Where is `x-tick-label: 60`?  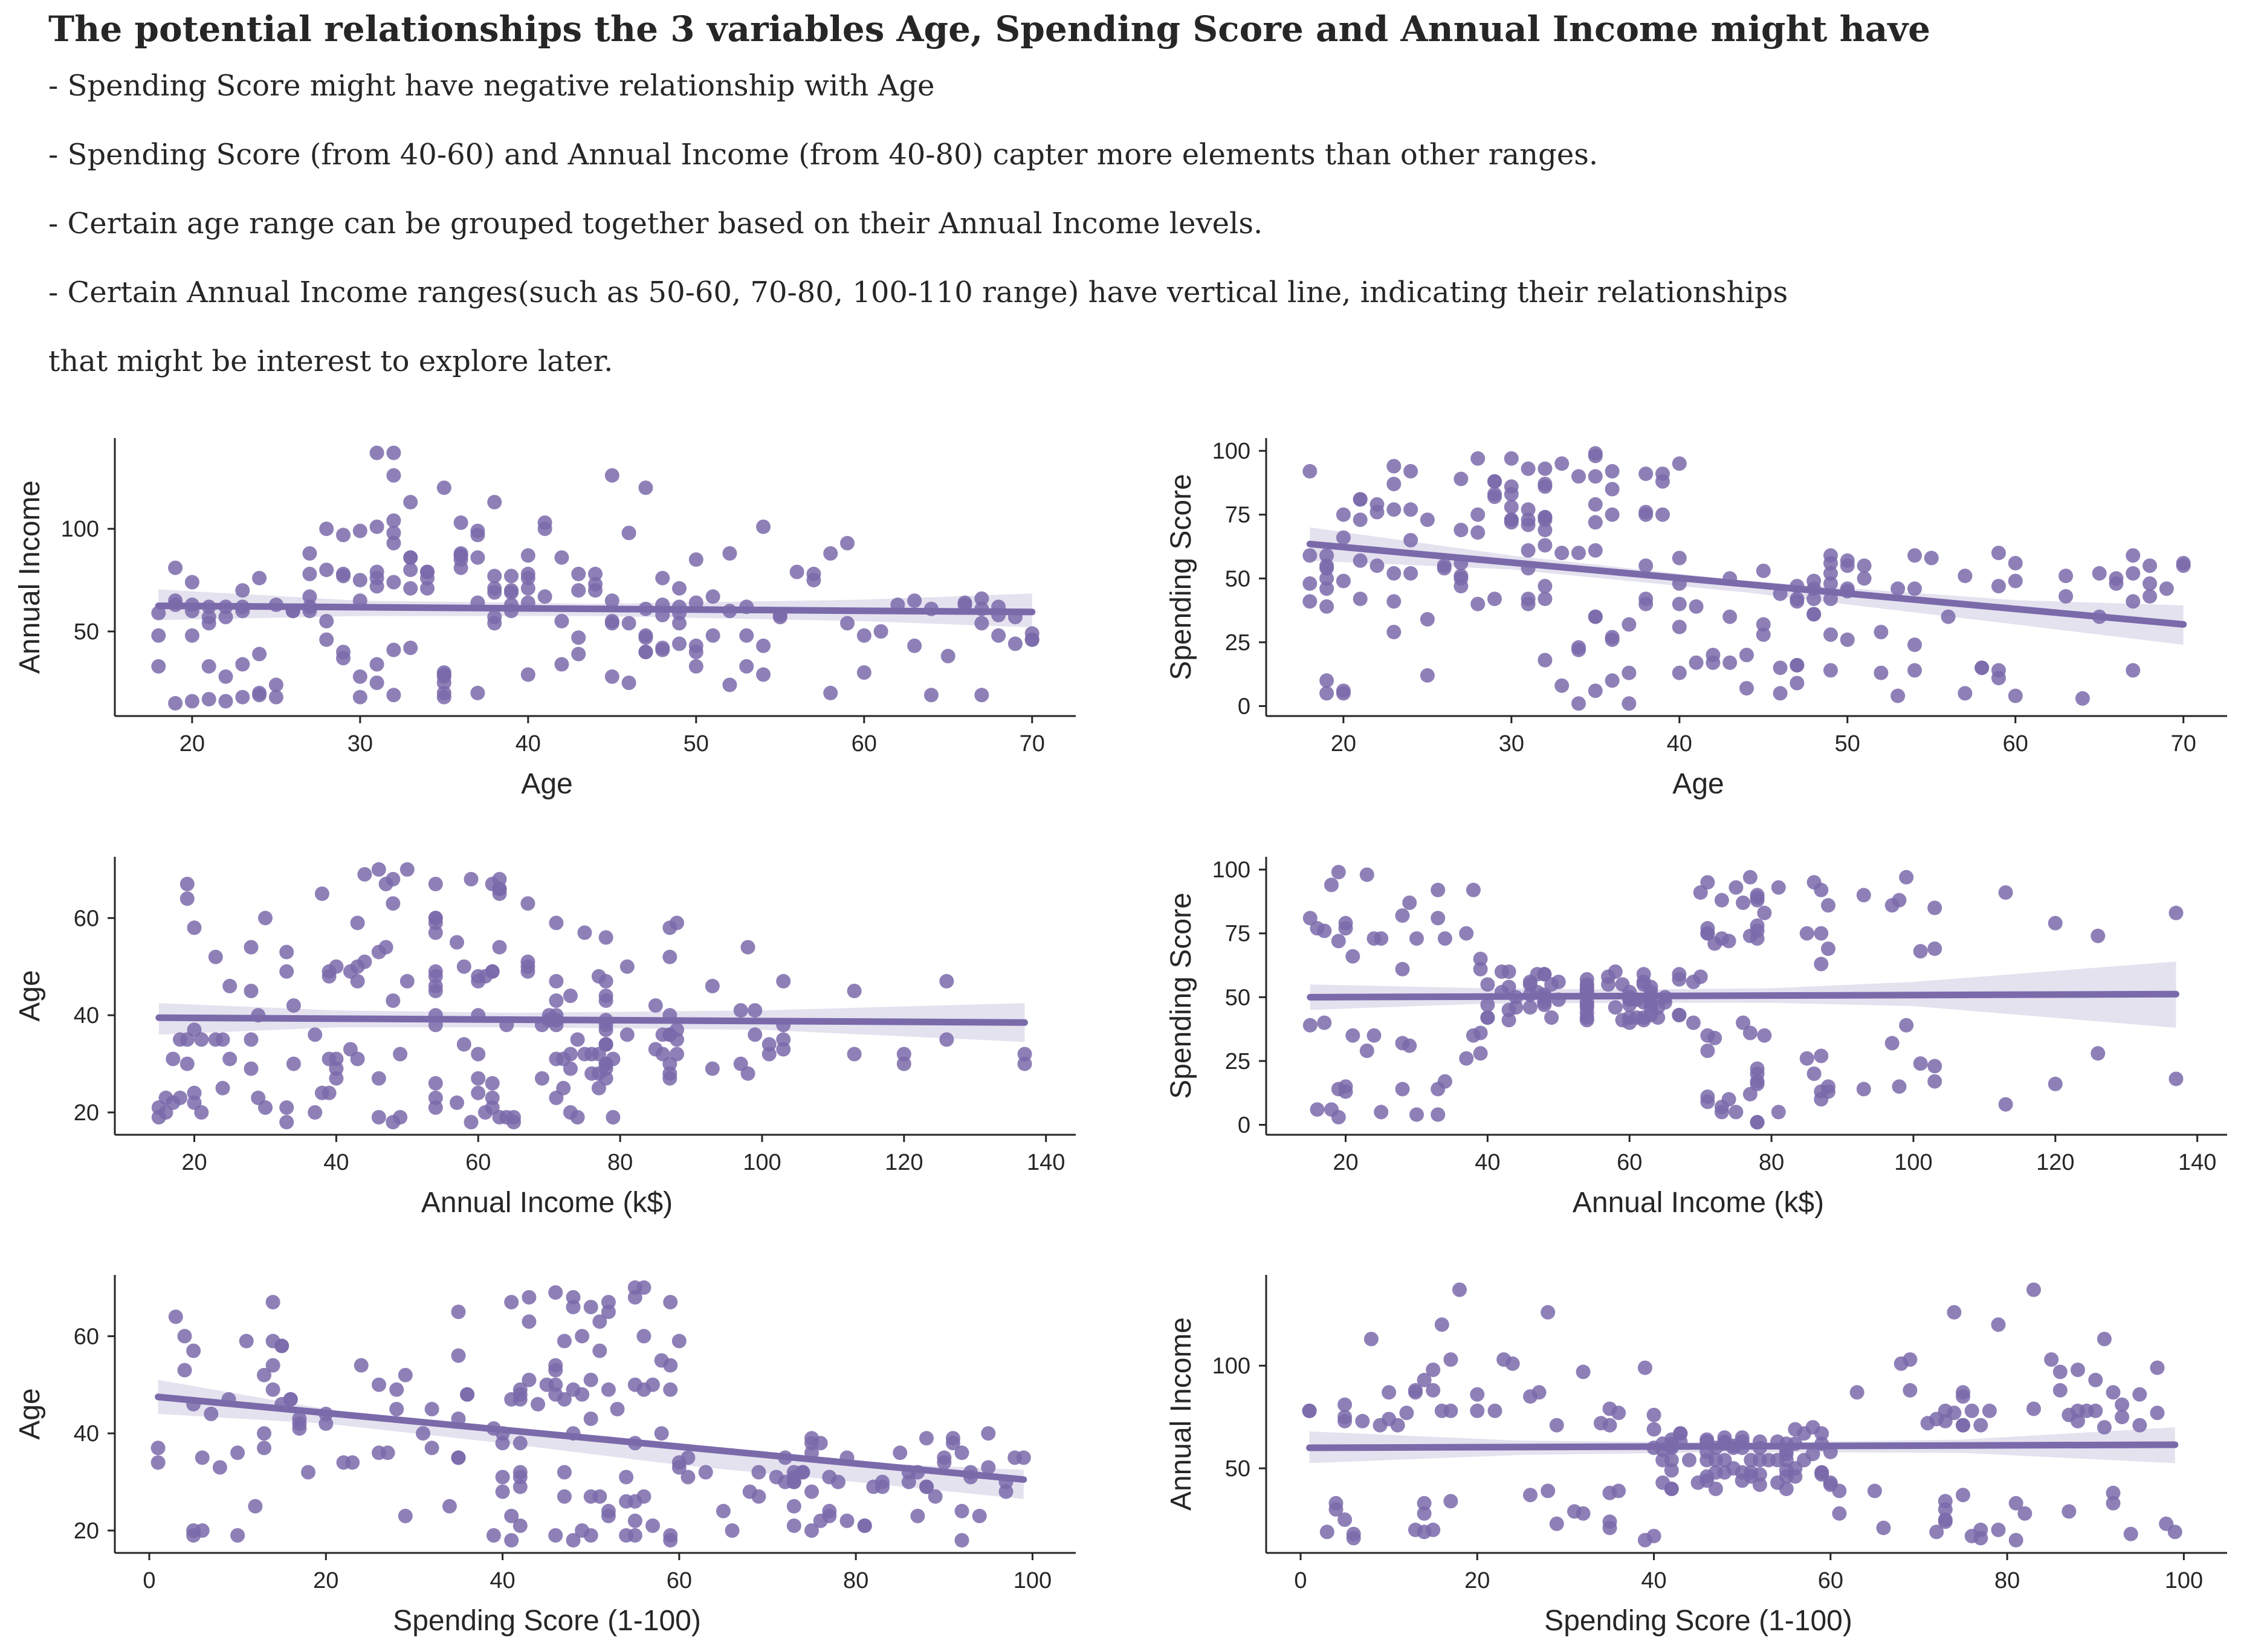
x-tick-label: 60 is located at coordinates (2015, 744).